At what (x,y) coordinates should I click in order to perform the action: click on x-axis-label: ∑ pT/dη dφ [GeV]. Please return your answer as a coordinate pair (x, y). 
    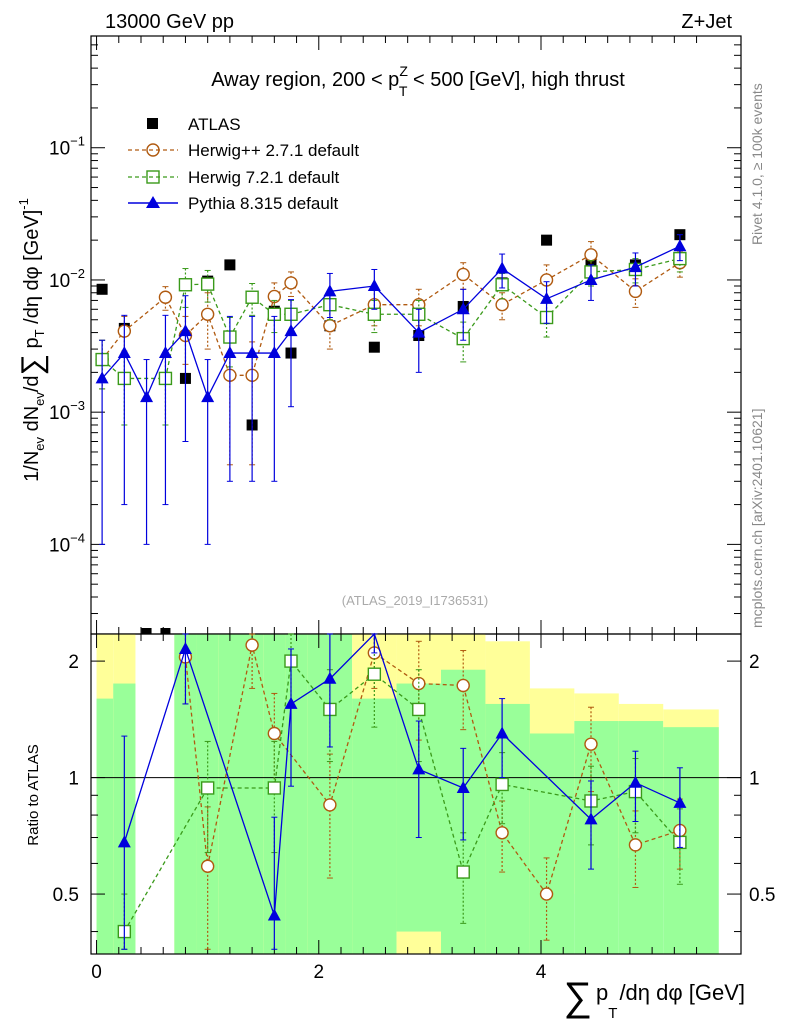
    Looking at the image, I should click on (655, 998).